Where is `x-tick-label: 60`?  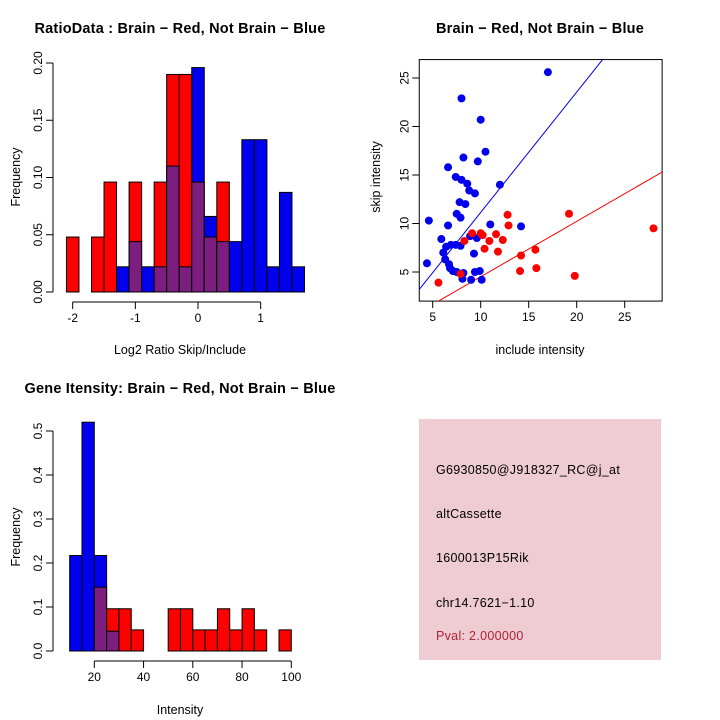
x-tick-label: 60 is located at coordinates (193, 677).